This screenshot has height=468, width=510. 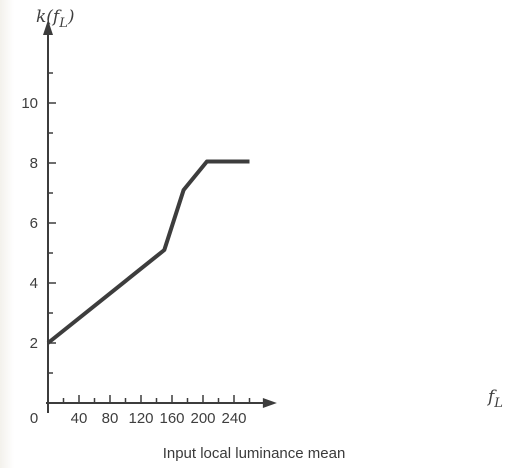 I want to click on y-axis-title: k(fL), so click(x=55, y=19).